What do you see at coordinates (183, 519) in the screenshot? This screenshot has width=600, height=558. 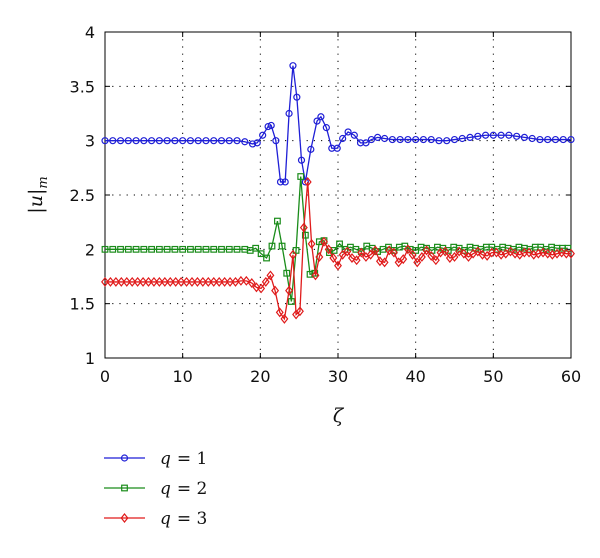 I see `legend-label: q = 3` at bounding box center [183, 519].